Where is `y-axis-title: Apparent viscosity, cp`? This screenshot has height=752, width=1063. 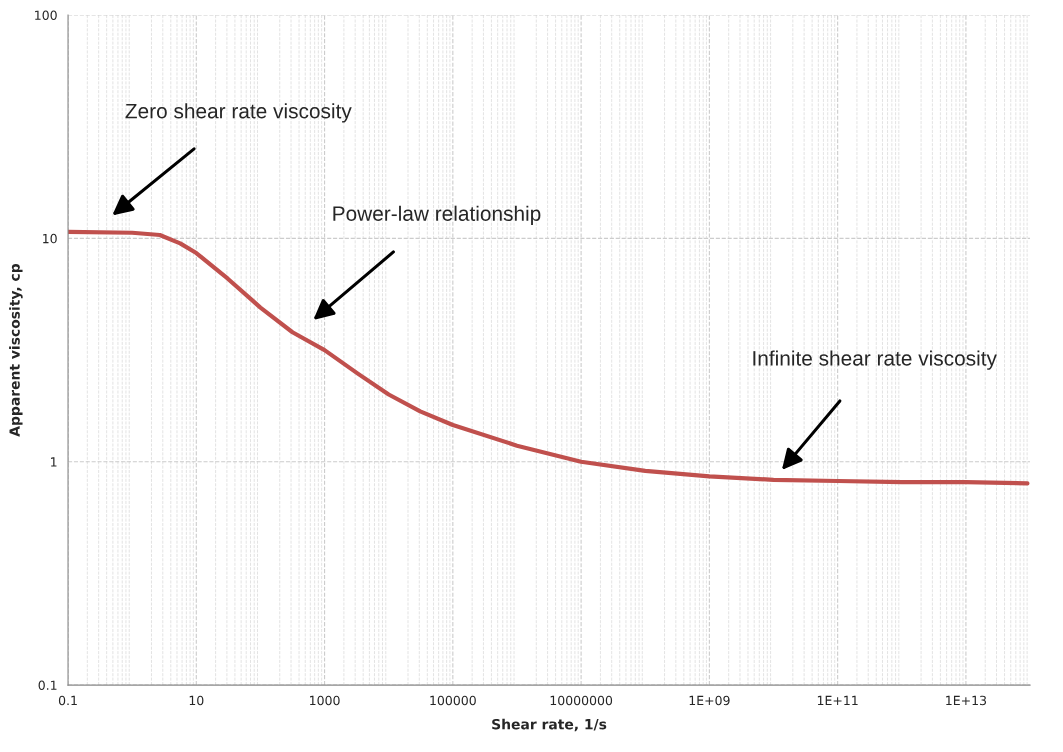
y-axis-title: Apparent viscosity, cp is located at coordinates (16, 350).